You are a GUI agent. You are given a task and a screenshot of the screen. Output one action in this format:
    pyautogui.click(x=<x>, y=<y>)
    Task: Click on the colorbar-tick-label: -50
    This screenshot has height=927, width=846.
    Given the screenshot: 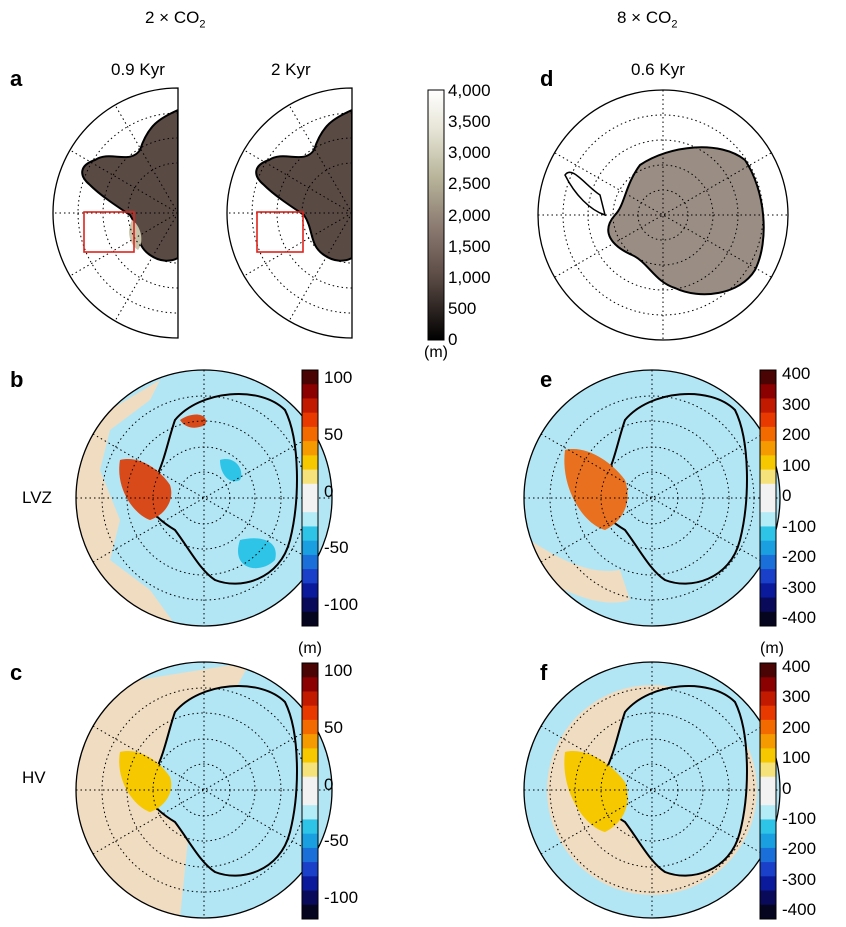 What is the action you would take?
    pyautogui.click(x=336, y=841)
    